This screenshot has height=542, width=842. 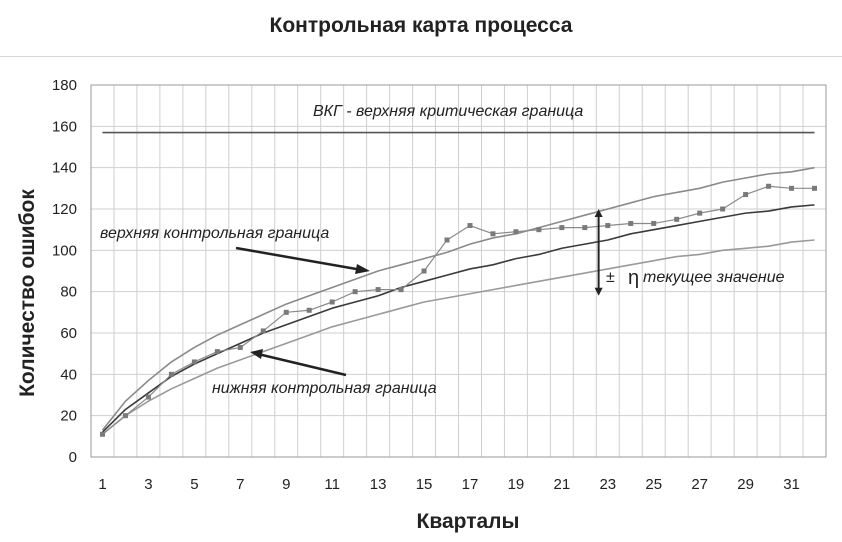 What do you see at coordinates (194, 484) in the screenshot?
I see `x-tick-label: 5` at bounding box center [194, 484].